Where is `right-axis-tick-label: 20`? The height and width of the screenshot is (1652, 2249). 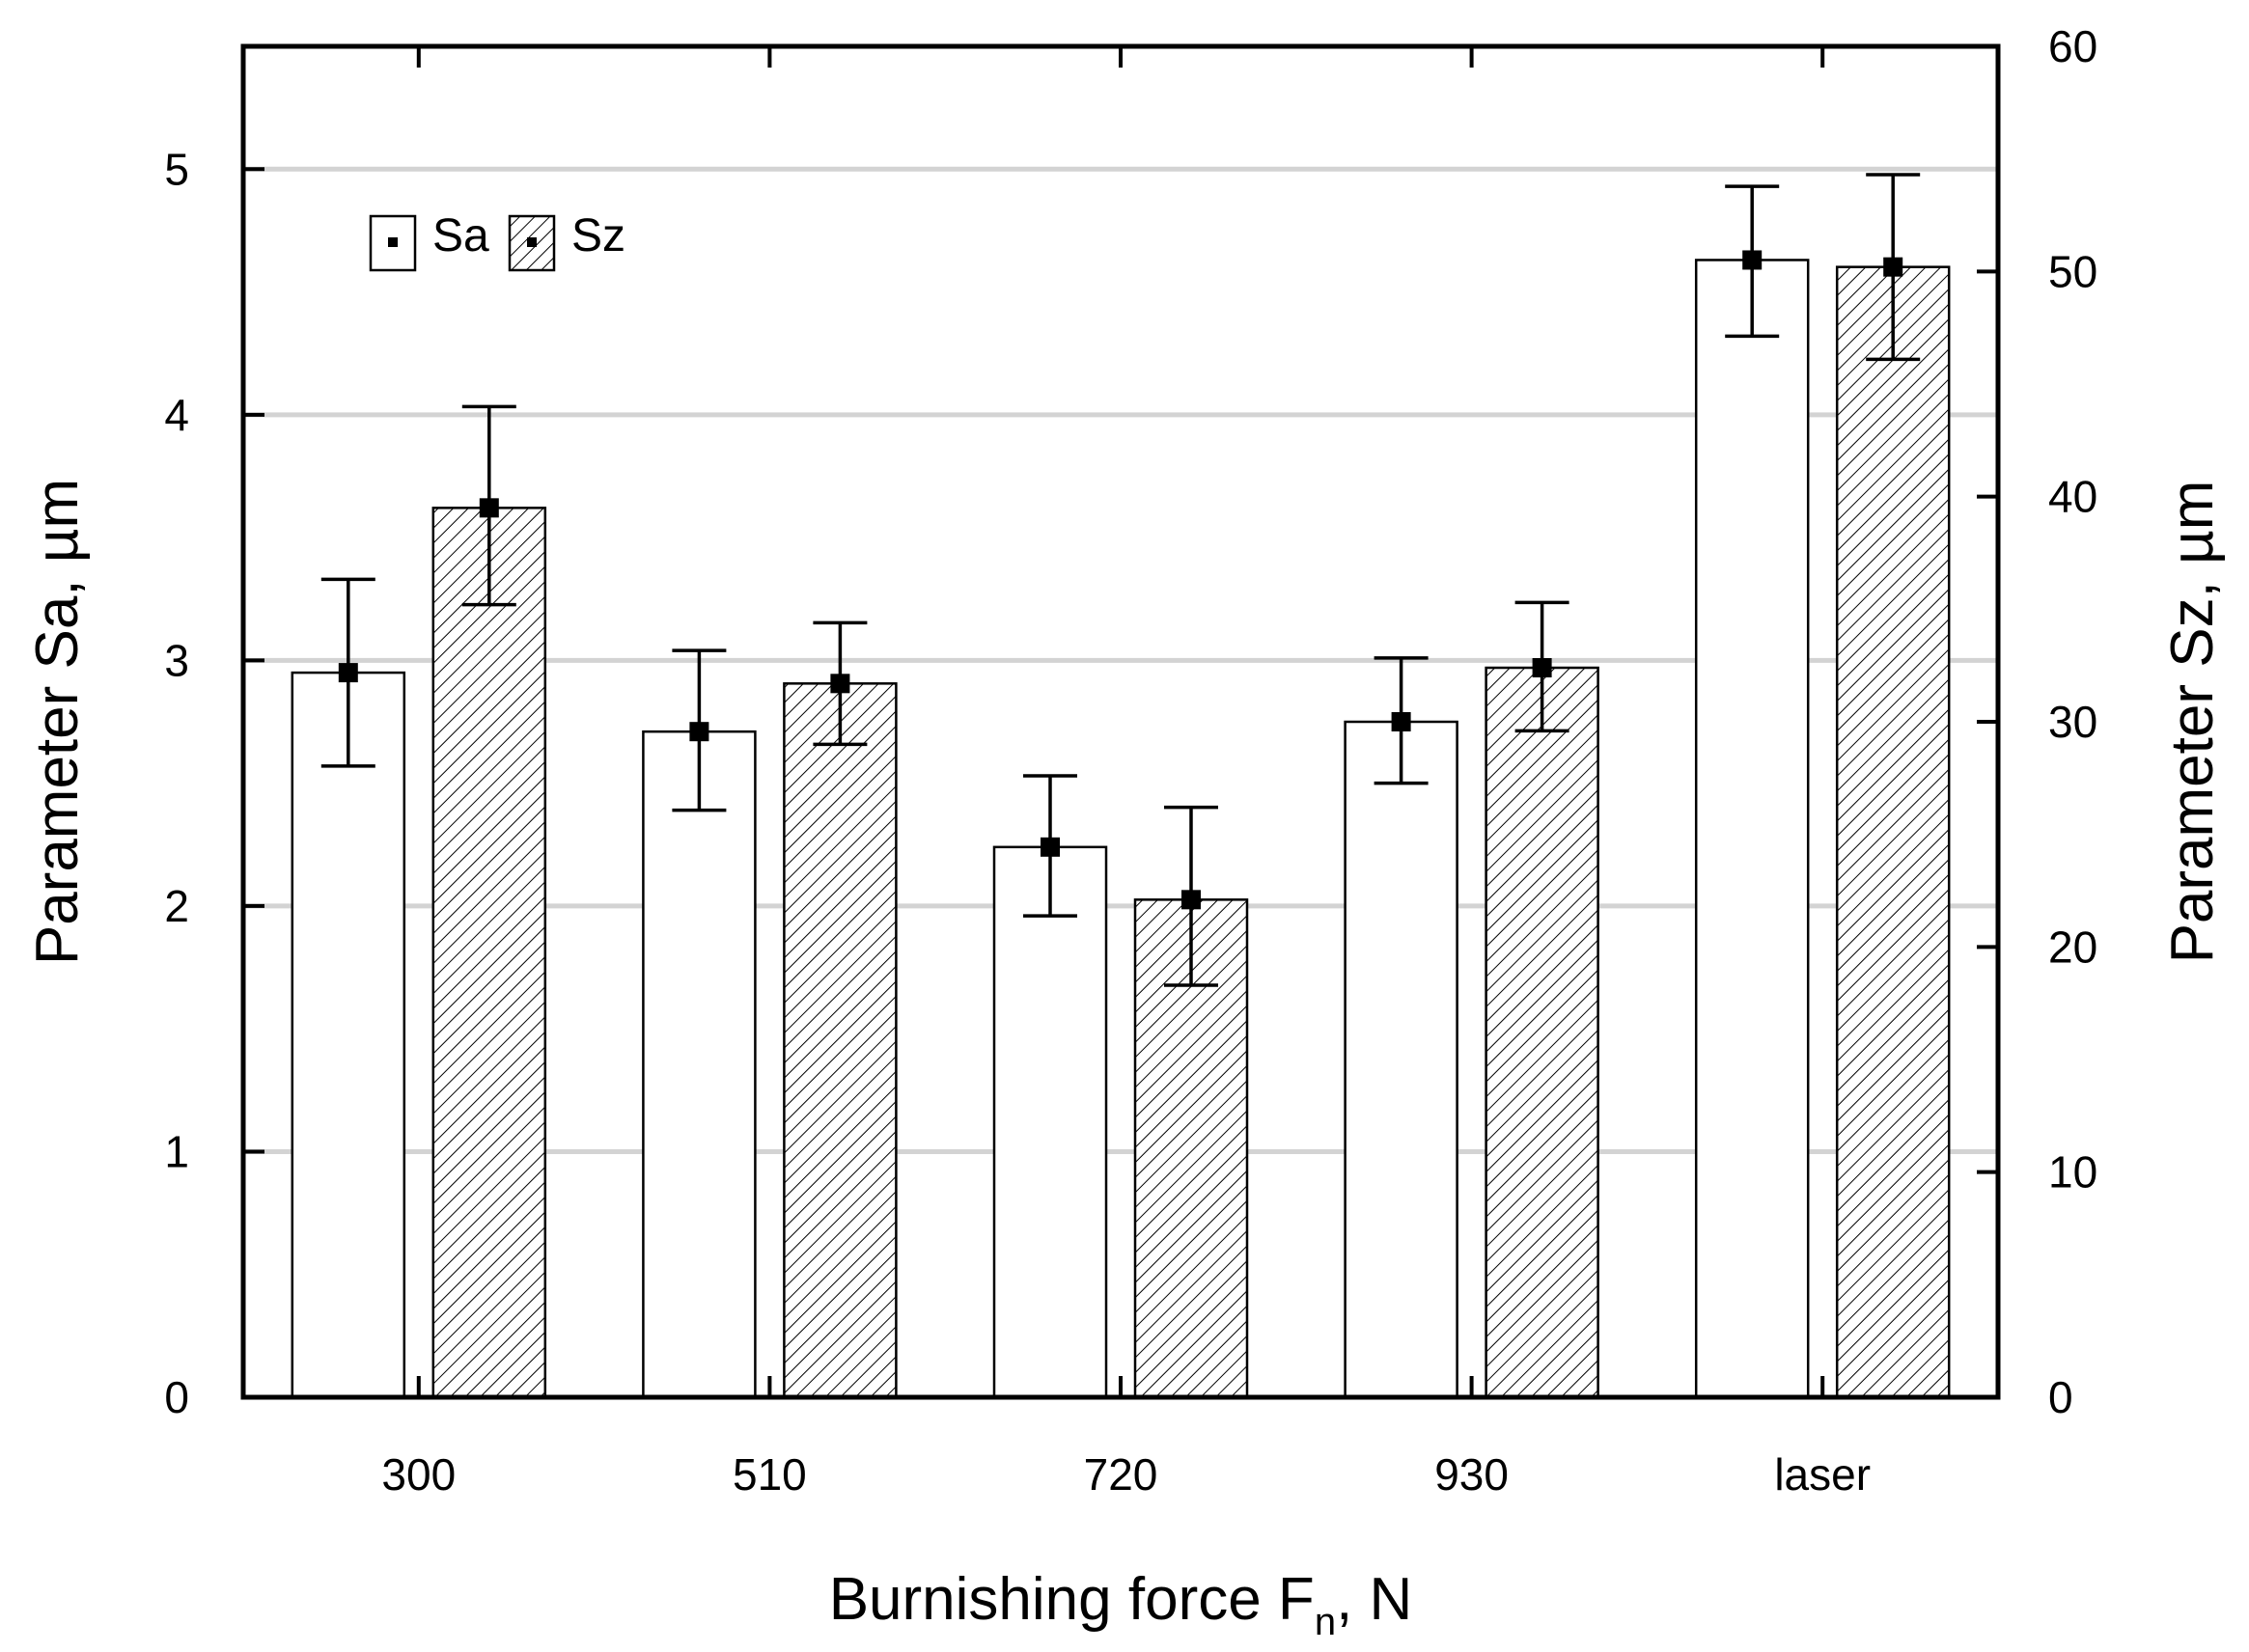
right-axis-tick-label: 20 is located at coordinates (2072, 947).